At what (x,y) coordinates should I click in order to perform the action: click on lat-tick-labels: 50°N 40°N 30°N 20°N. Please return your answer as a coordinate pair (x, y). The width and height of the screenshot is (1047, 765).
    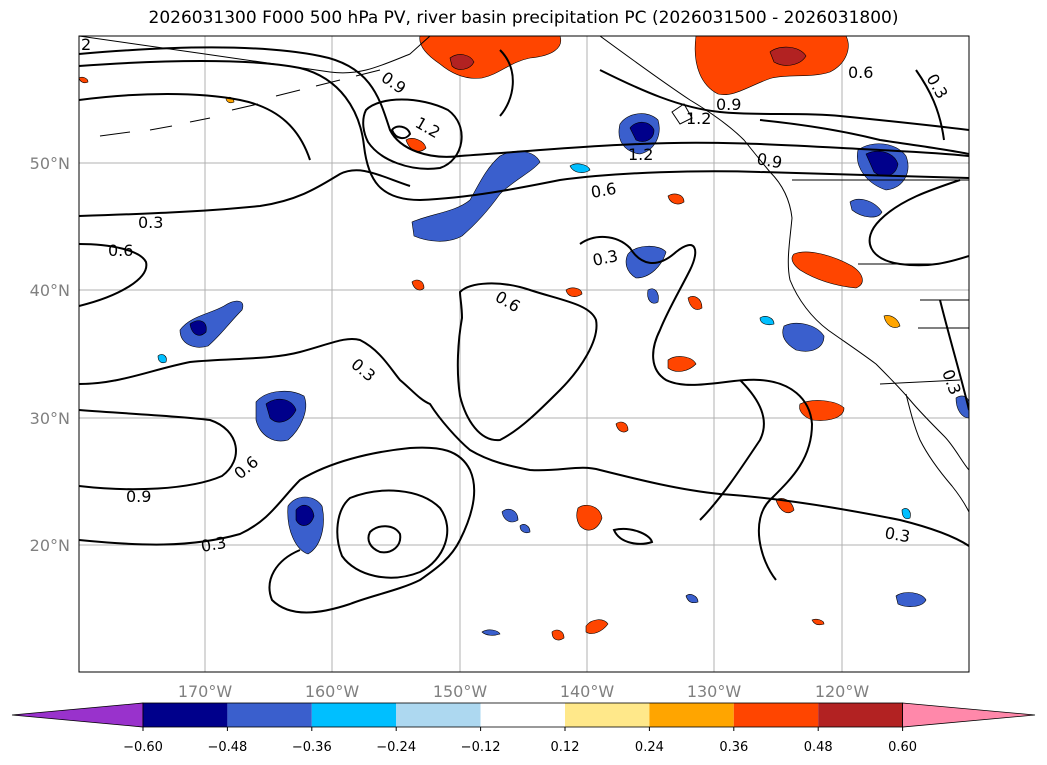
    Looking at the image, I should click on (50, 354).